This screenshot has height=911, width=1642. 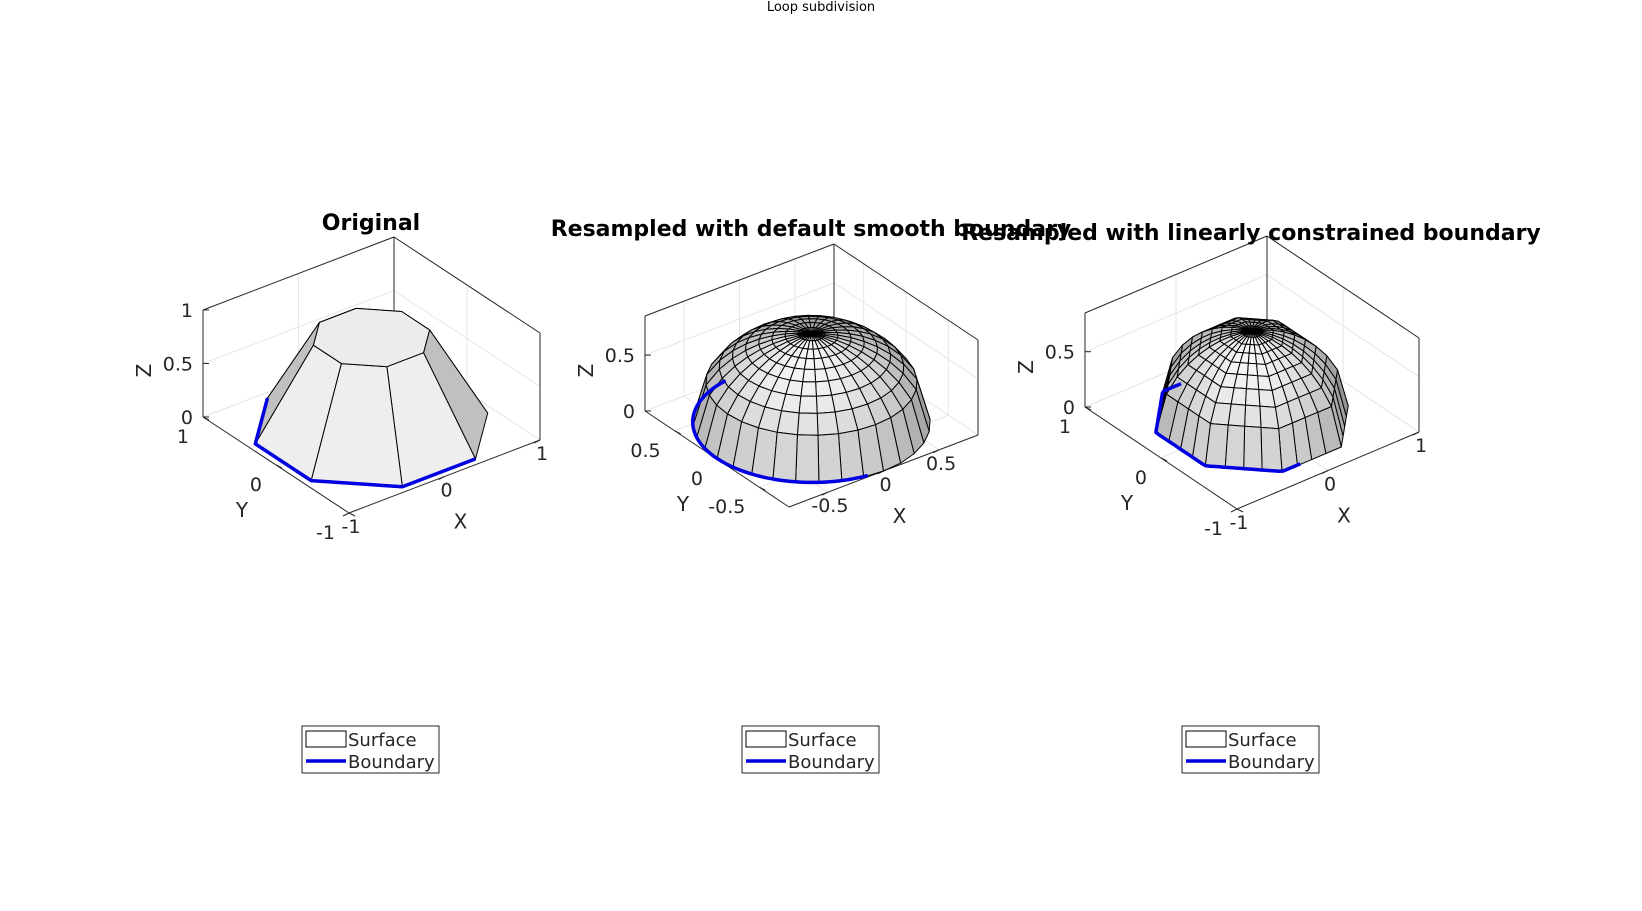 I want to click on tick-labels: -0.500.5-0.500.500.5, so click(x=780, y=431).